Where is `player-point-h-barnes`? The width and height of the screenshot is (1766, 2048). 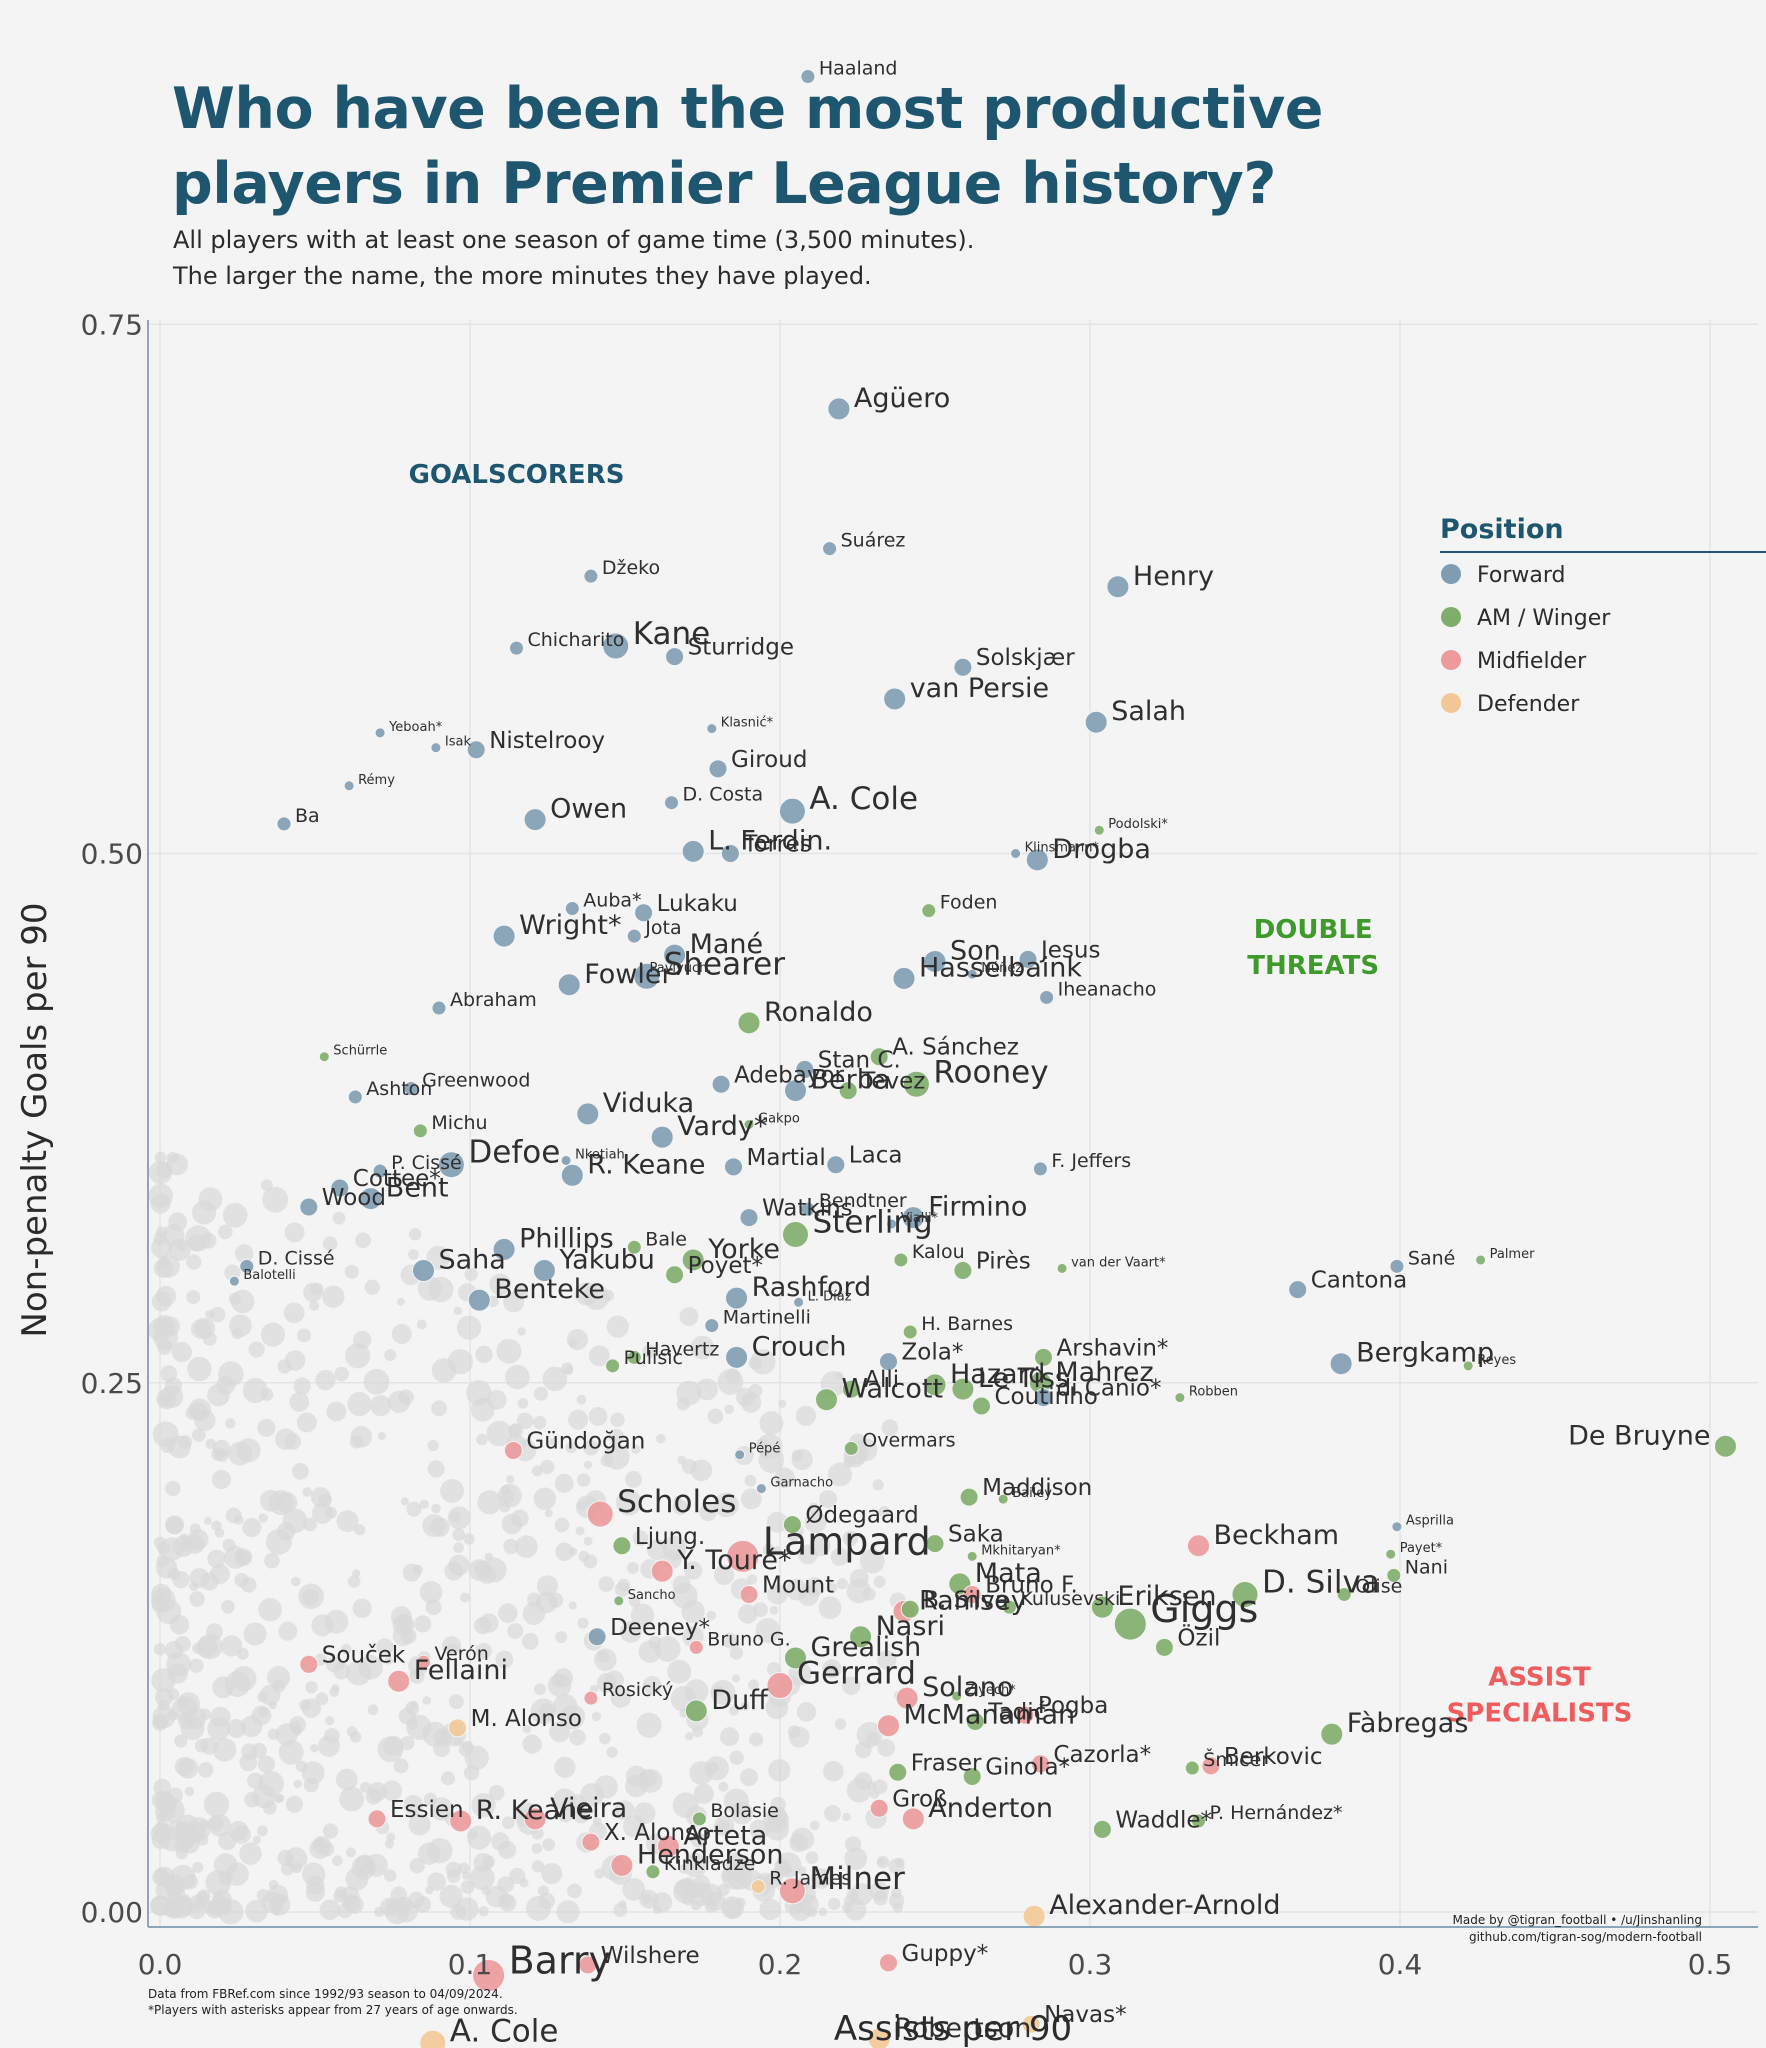 player-point-h-barnes is located at coordinates (910, 1332).